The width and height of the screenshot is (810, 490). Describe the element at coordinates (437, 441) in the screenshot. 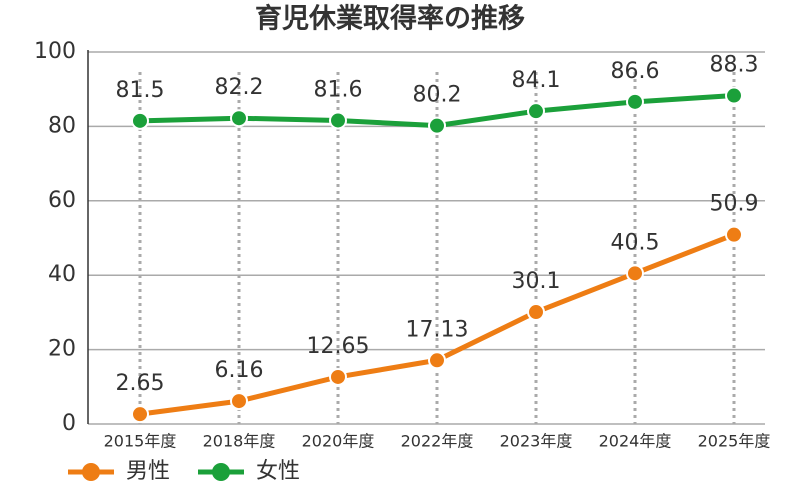

I see `x-tick-label: 2022年度` at that location.